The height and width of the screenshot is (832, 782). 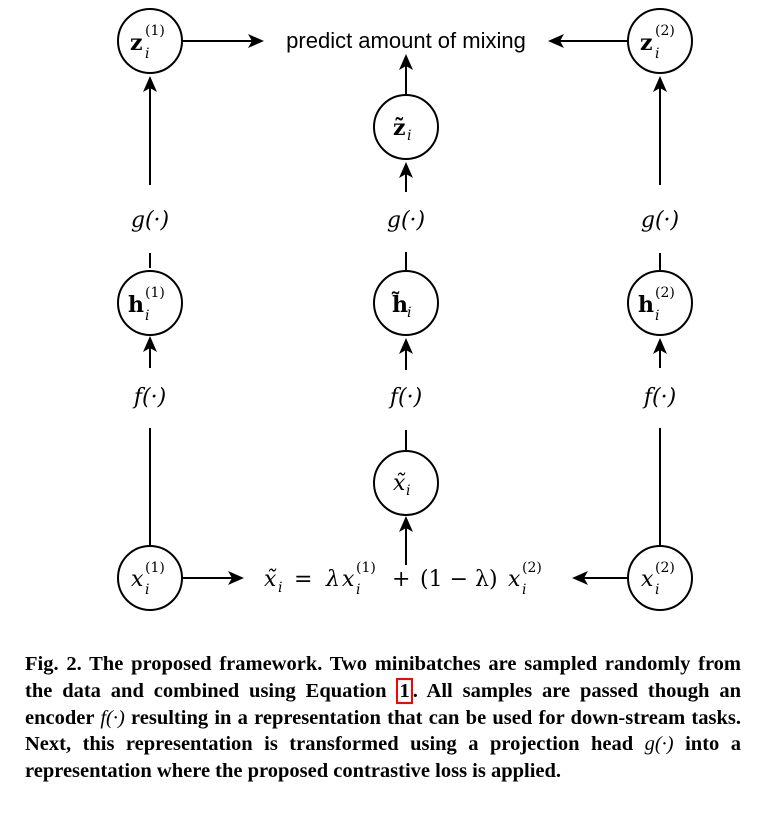 What do you see at coordinates (150, 41) in the screenshot?
I see `node-z1: z i (1)` at bounding box center [150, 41].